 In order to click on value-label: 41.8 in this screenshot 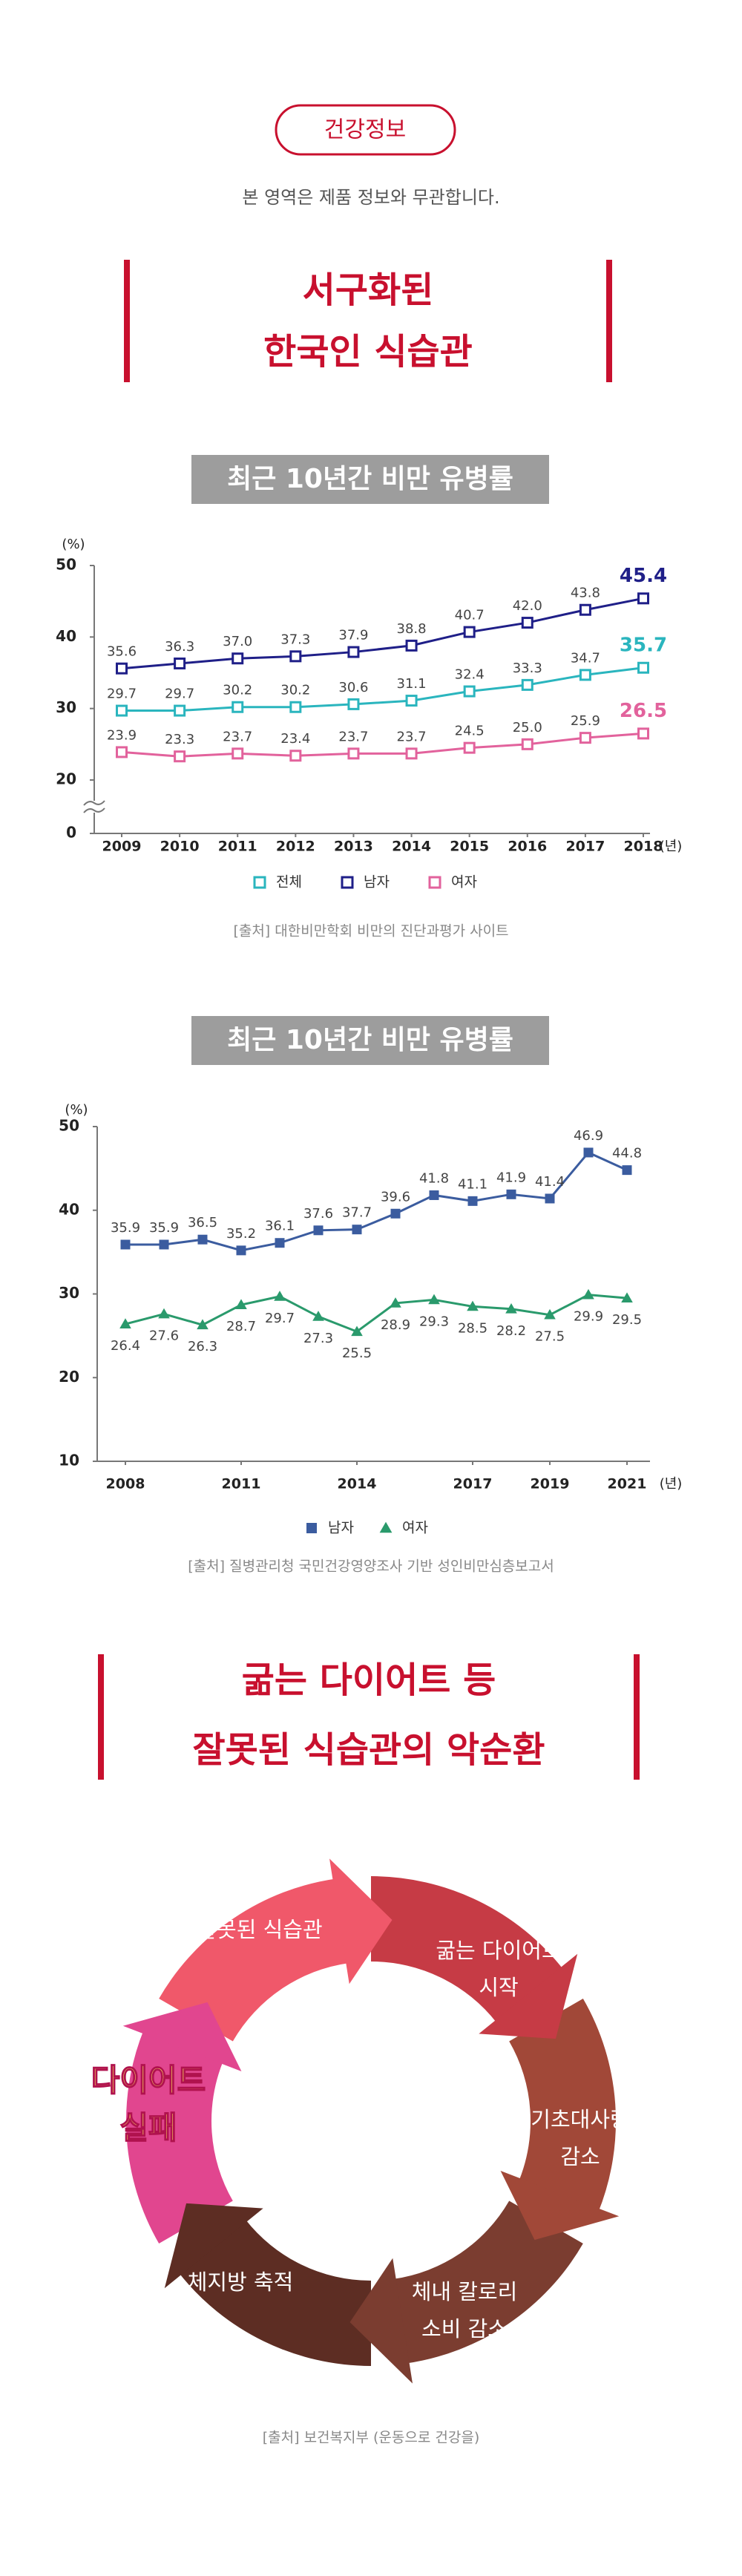, I will do `click(434, 1178)`.